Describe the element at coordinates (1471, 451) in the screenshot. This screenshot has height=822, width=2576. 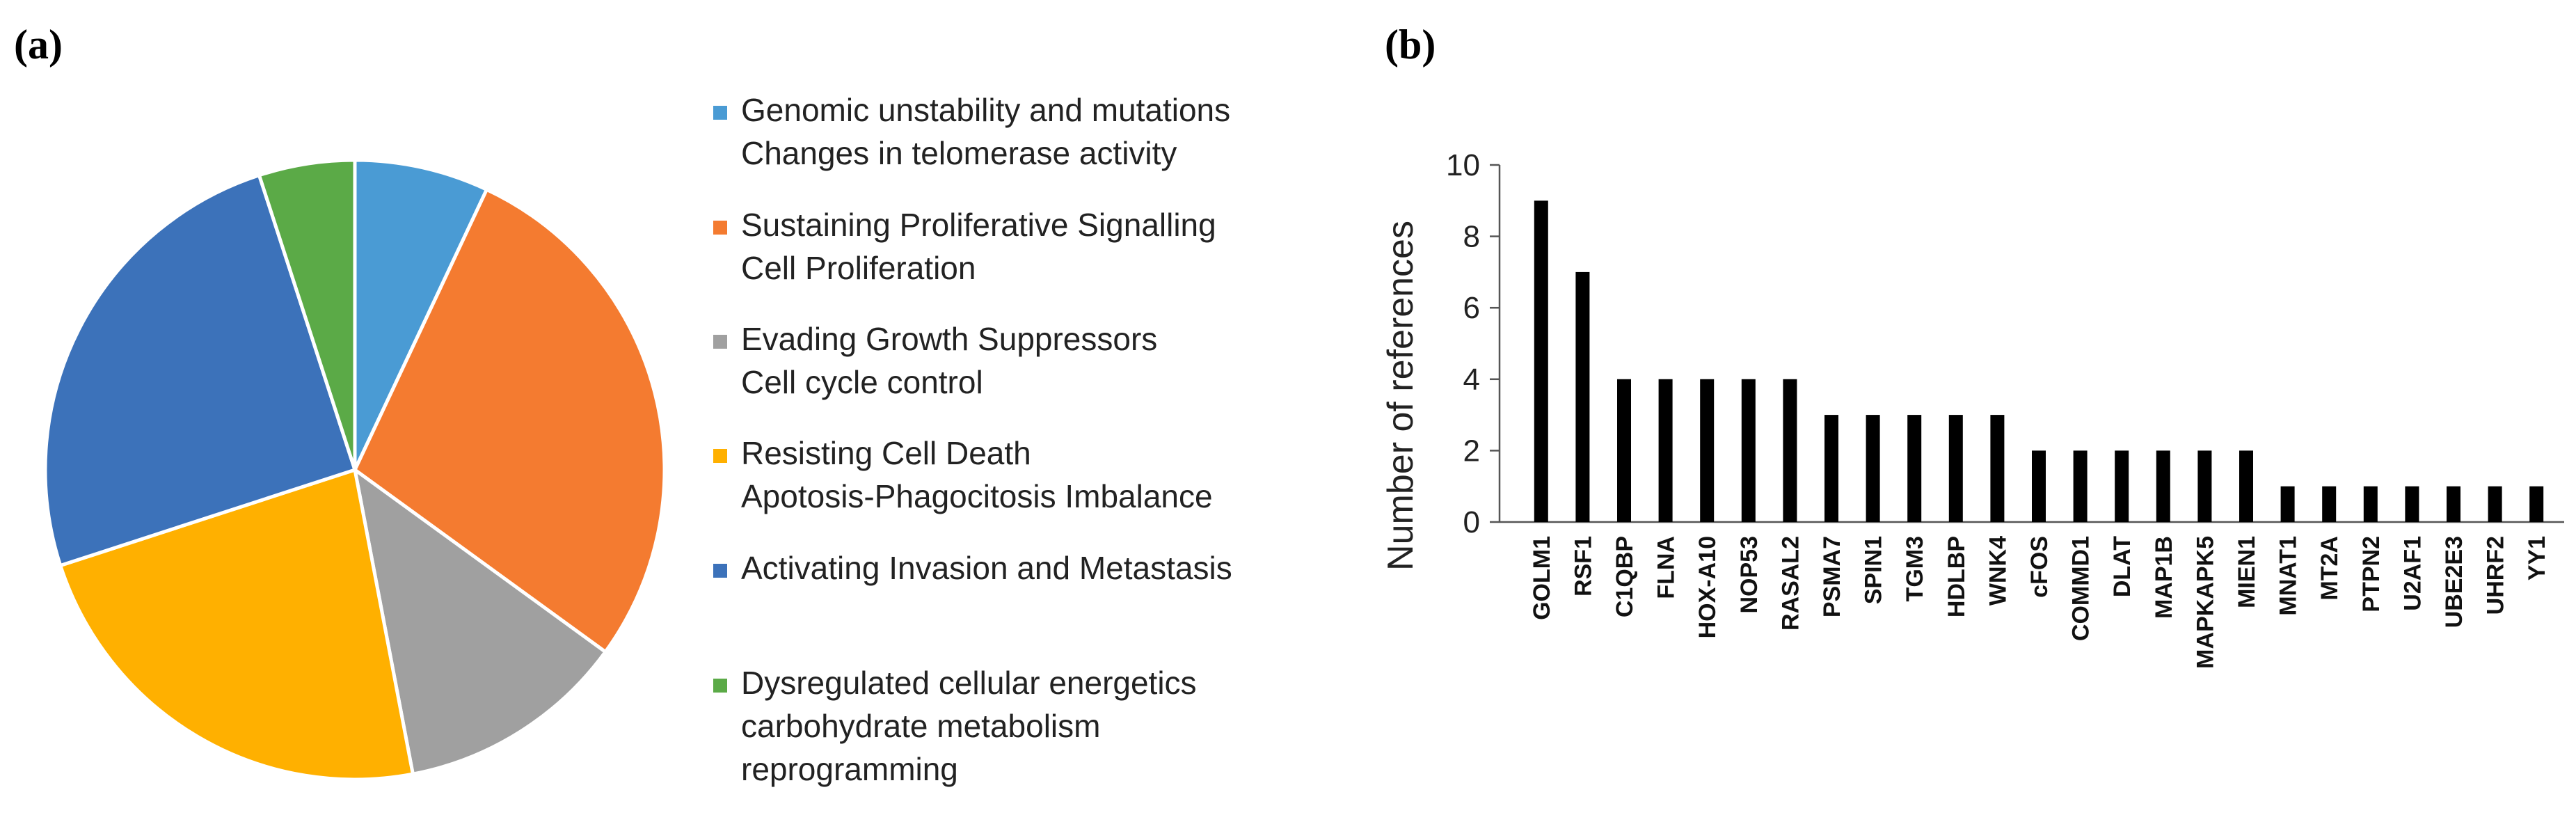
I see `y-tick-label: 2` at that location.